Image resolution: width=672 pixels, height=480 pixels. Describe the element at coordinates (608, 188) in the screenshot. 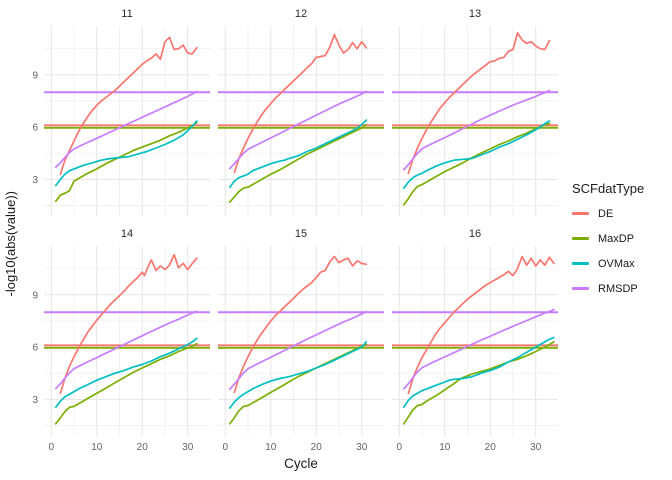

I see `legend-title: SCFdatType` at that location.